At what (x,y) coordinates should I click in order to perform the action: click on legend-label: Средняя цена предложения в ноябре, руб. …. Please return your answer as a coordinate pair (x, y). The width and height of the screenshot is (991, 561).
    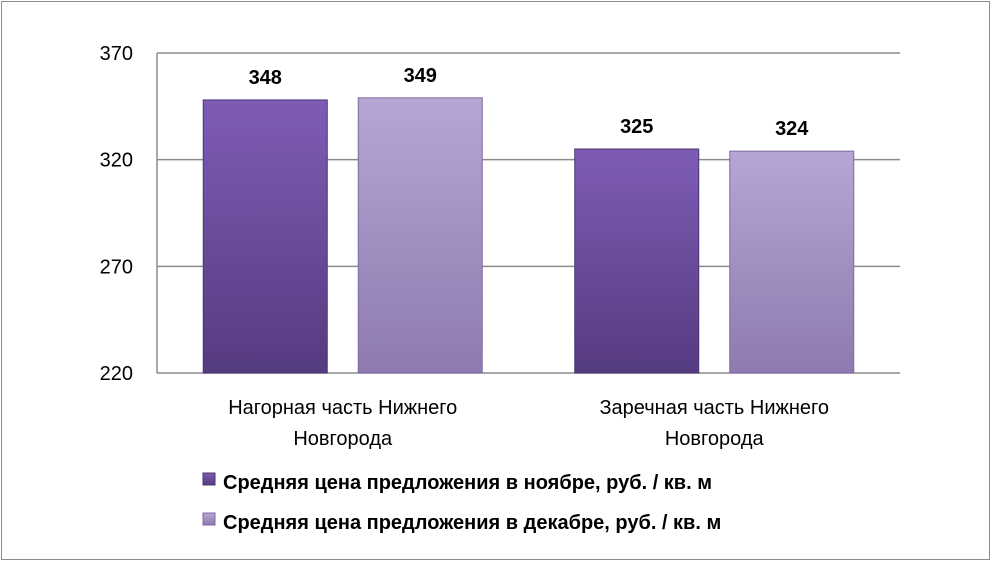
    Looking at the image, I should click on (467, 483).